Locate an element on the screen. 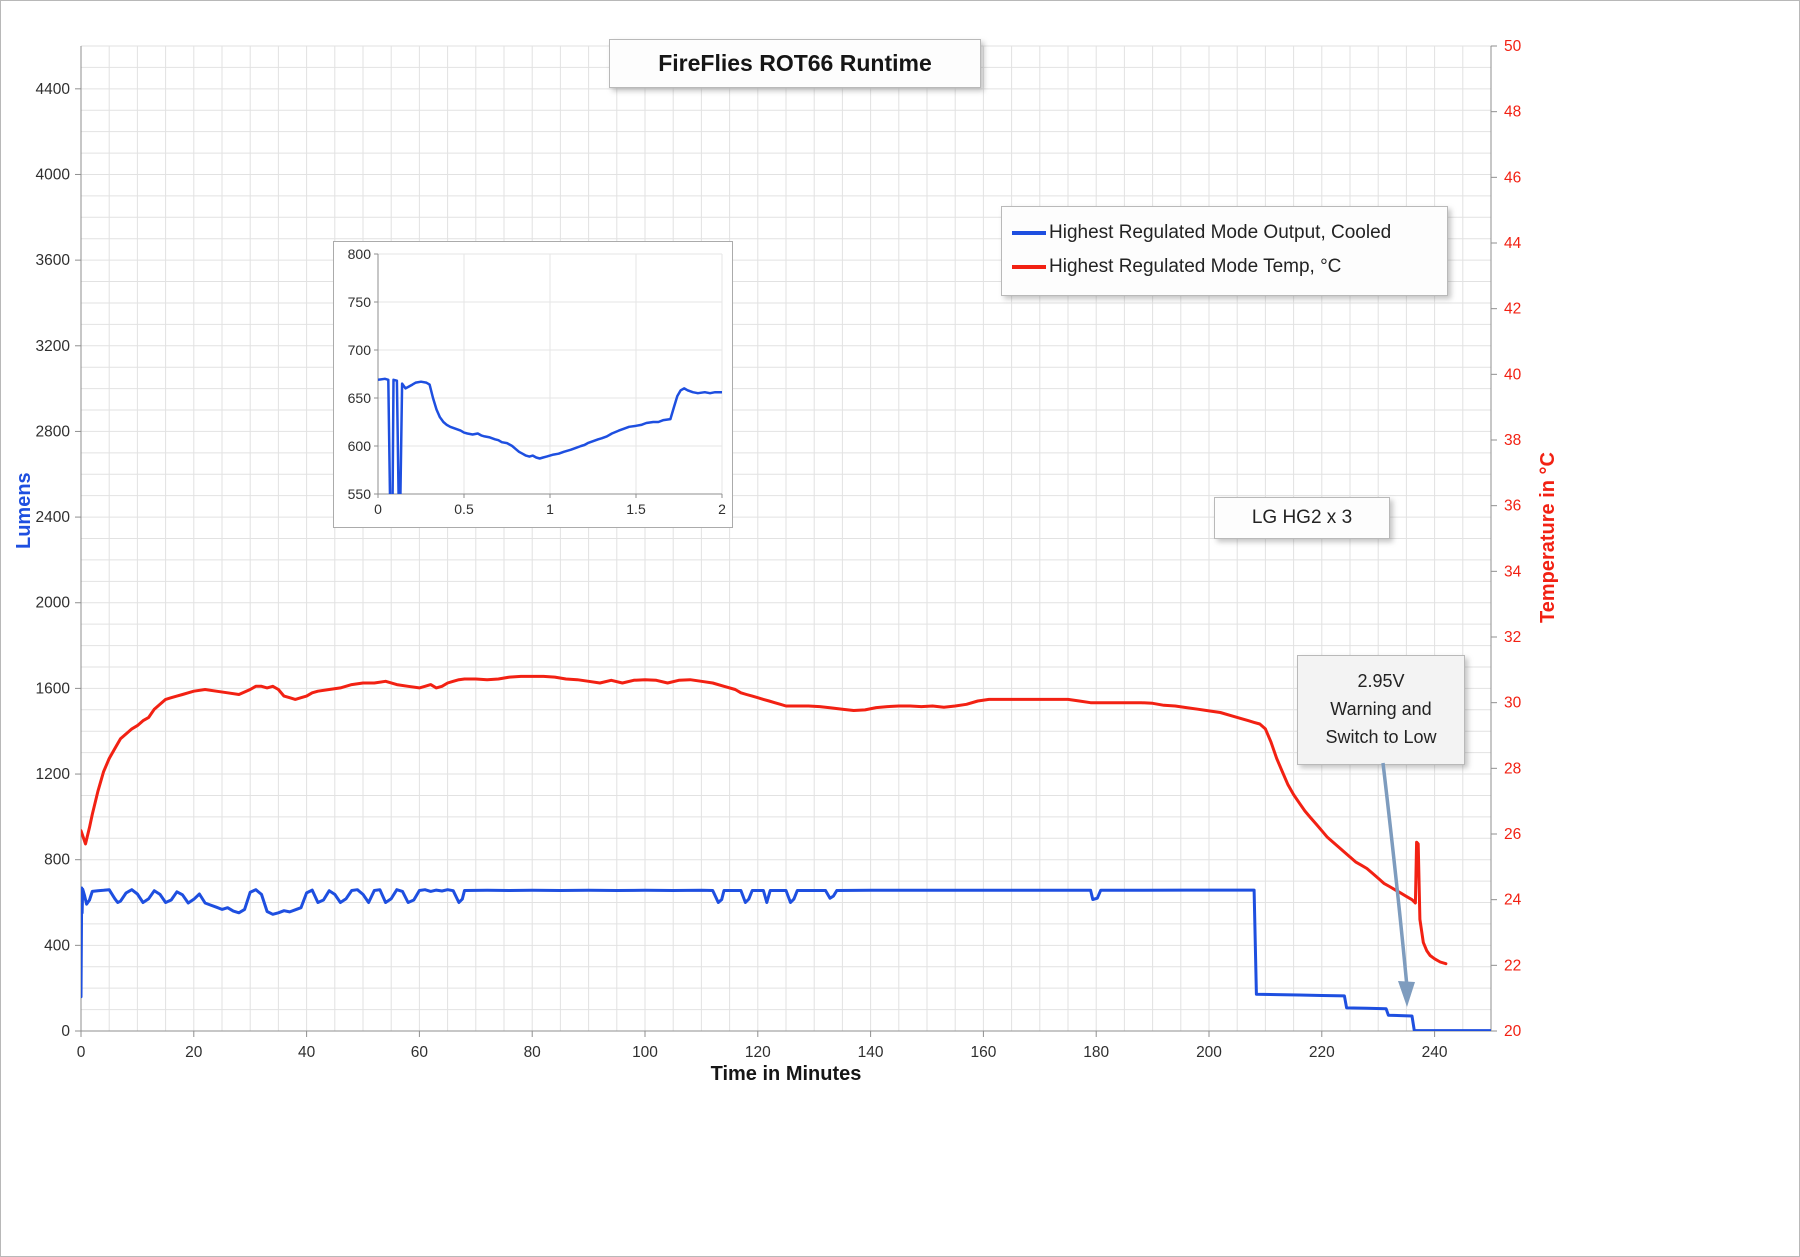 This screenshot has width=1800, height=1257. output-series-line is located at coordinates (786, 958).